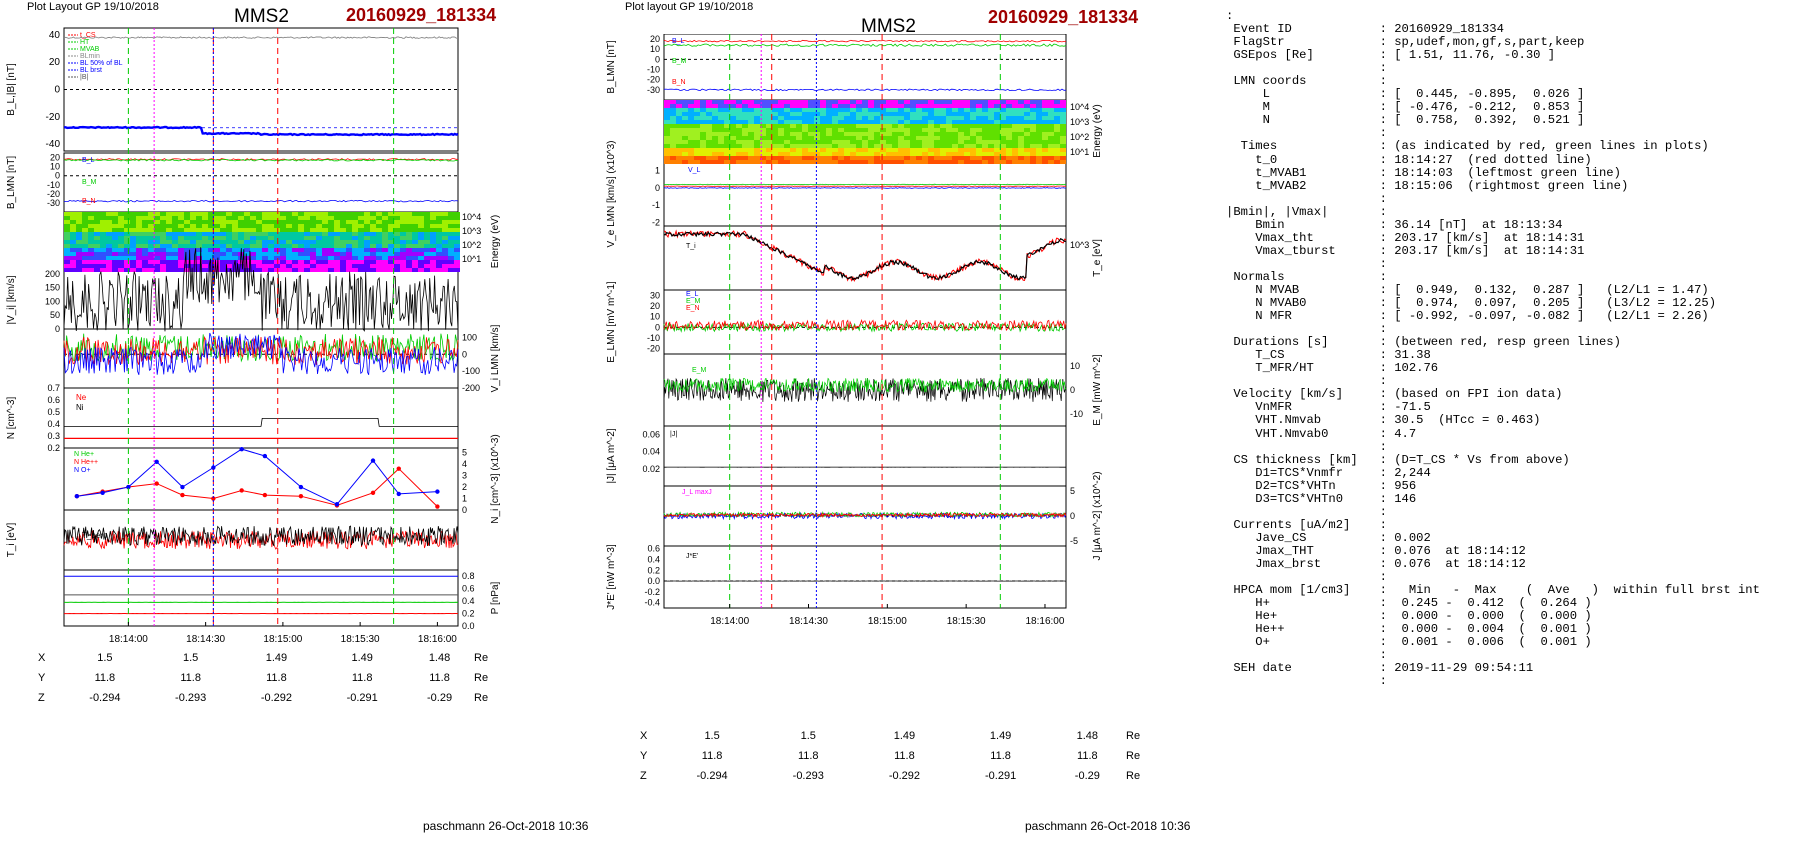  I want to click on cell: -0.29, so click(439, 698).